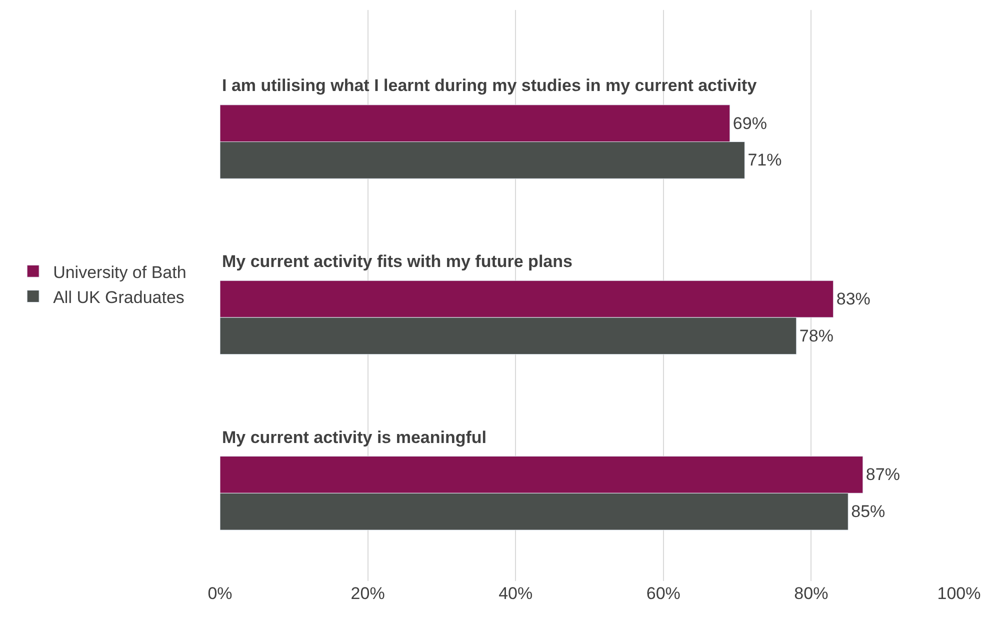 Image resolution: width=991 pixels, height=621 pixels. I want to click on data-label: 71%, so click(765, 160).